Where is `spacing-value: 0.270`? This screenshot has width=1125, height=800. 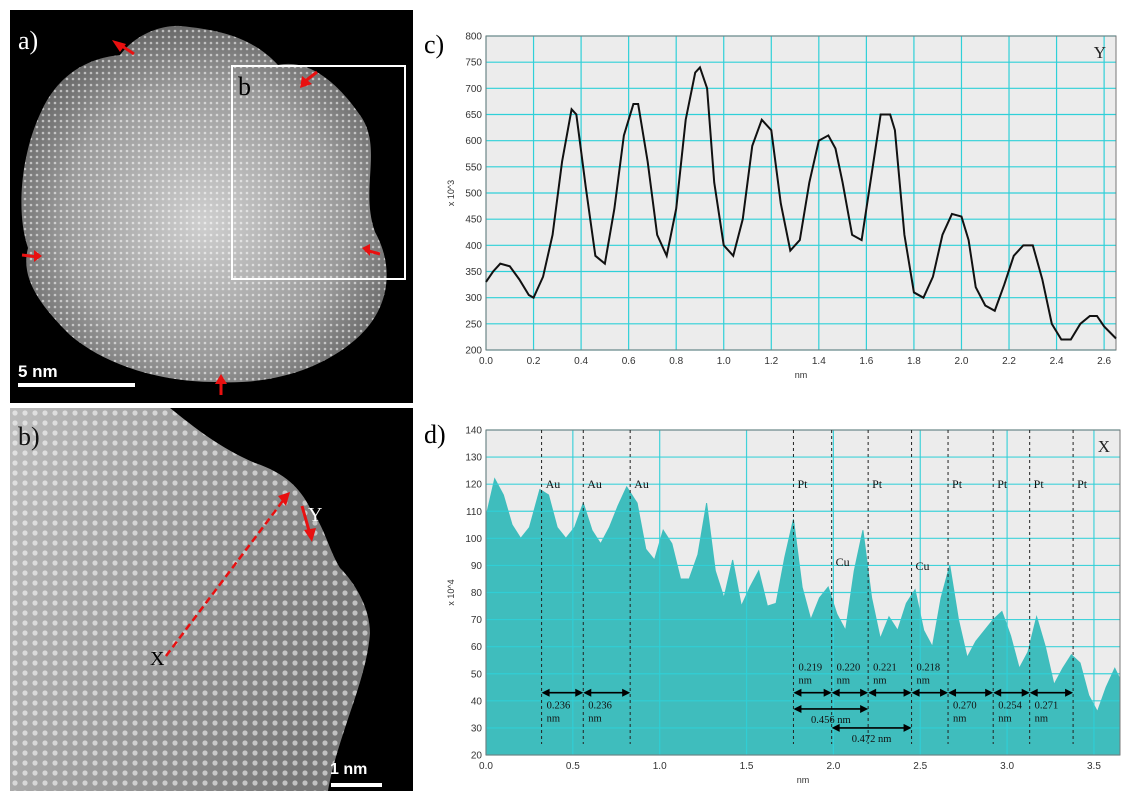
spacing-value: 0.270 is located at coordinates (965, 706).